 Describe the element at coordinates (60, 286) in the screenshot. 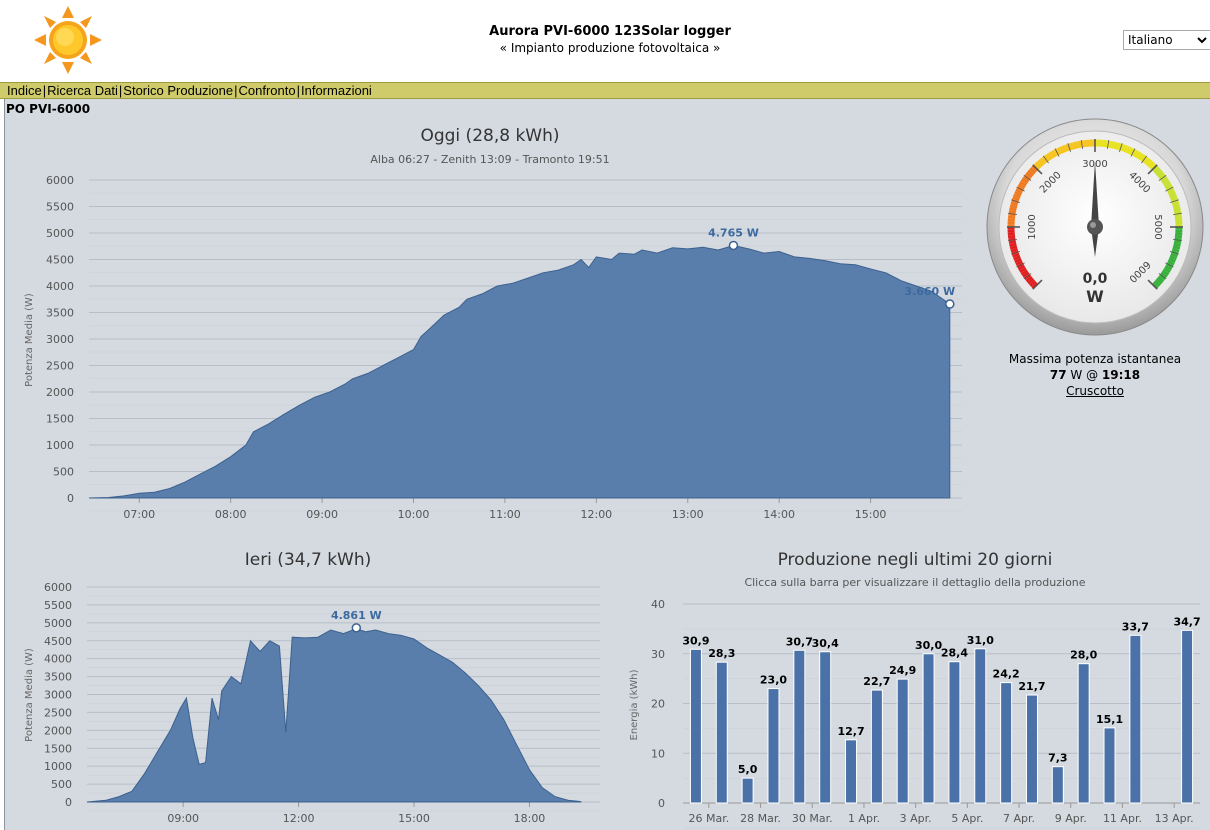

I see `y-tick-label: 4000` at that location.